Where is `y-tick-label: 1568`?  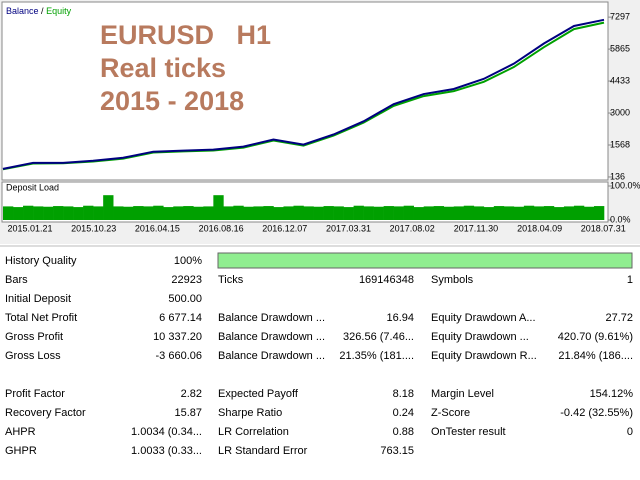
y-tick-label: 1568 is located at coordinates (620, 144).